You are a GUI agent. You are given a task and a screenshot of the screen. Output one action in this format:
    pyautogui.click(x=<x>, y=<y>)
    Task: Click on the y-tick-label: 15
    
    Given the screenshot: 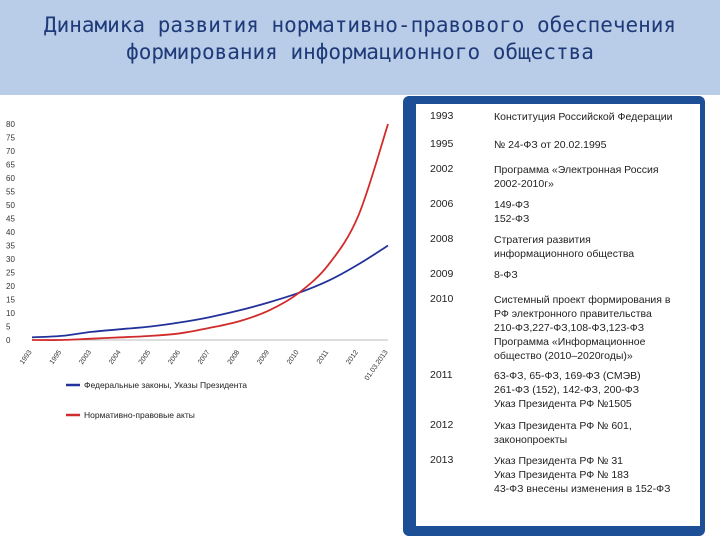 What is the action you would take?
    pyautogui.click(x=10, y=300)
    